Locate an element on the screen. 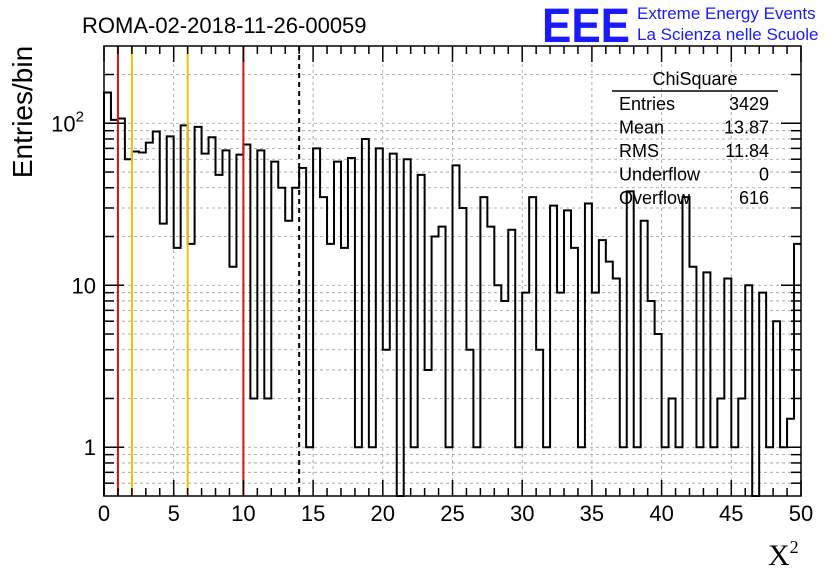 Image resolution: width=836 pixels, height=572 pixels. stats-row-label: Entries is located at coordinates (647, 104).